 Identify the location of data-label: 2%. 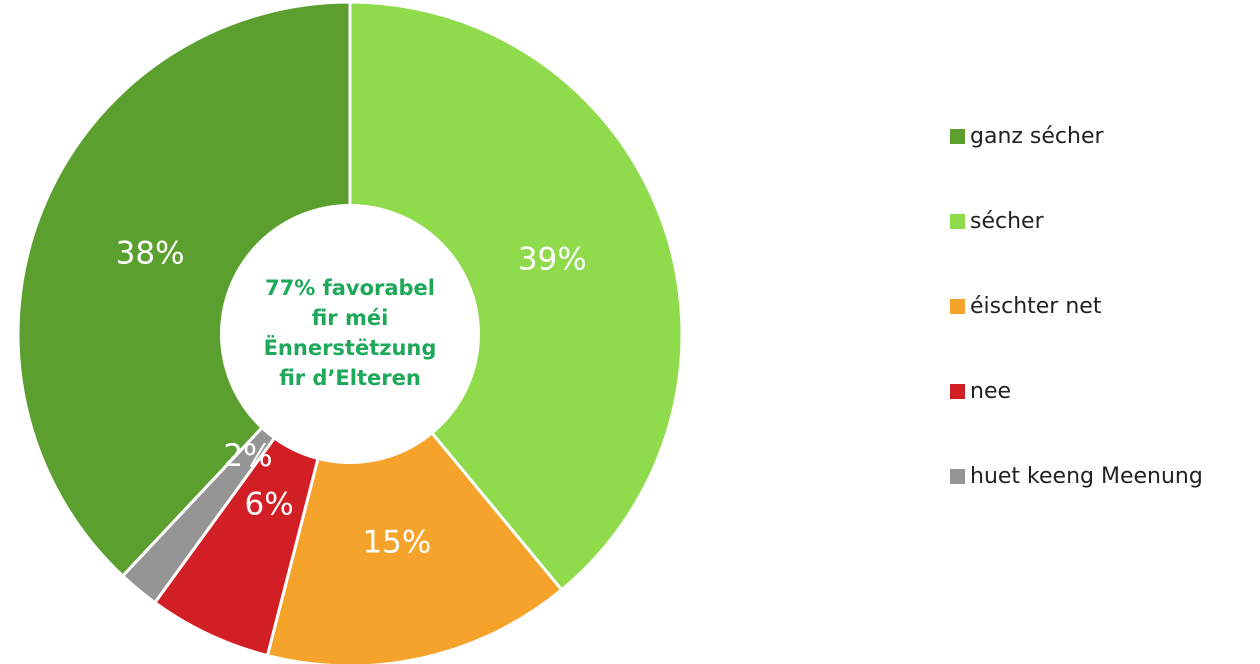
(247, 456).